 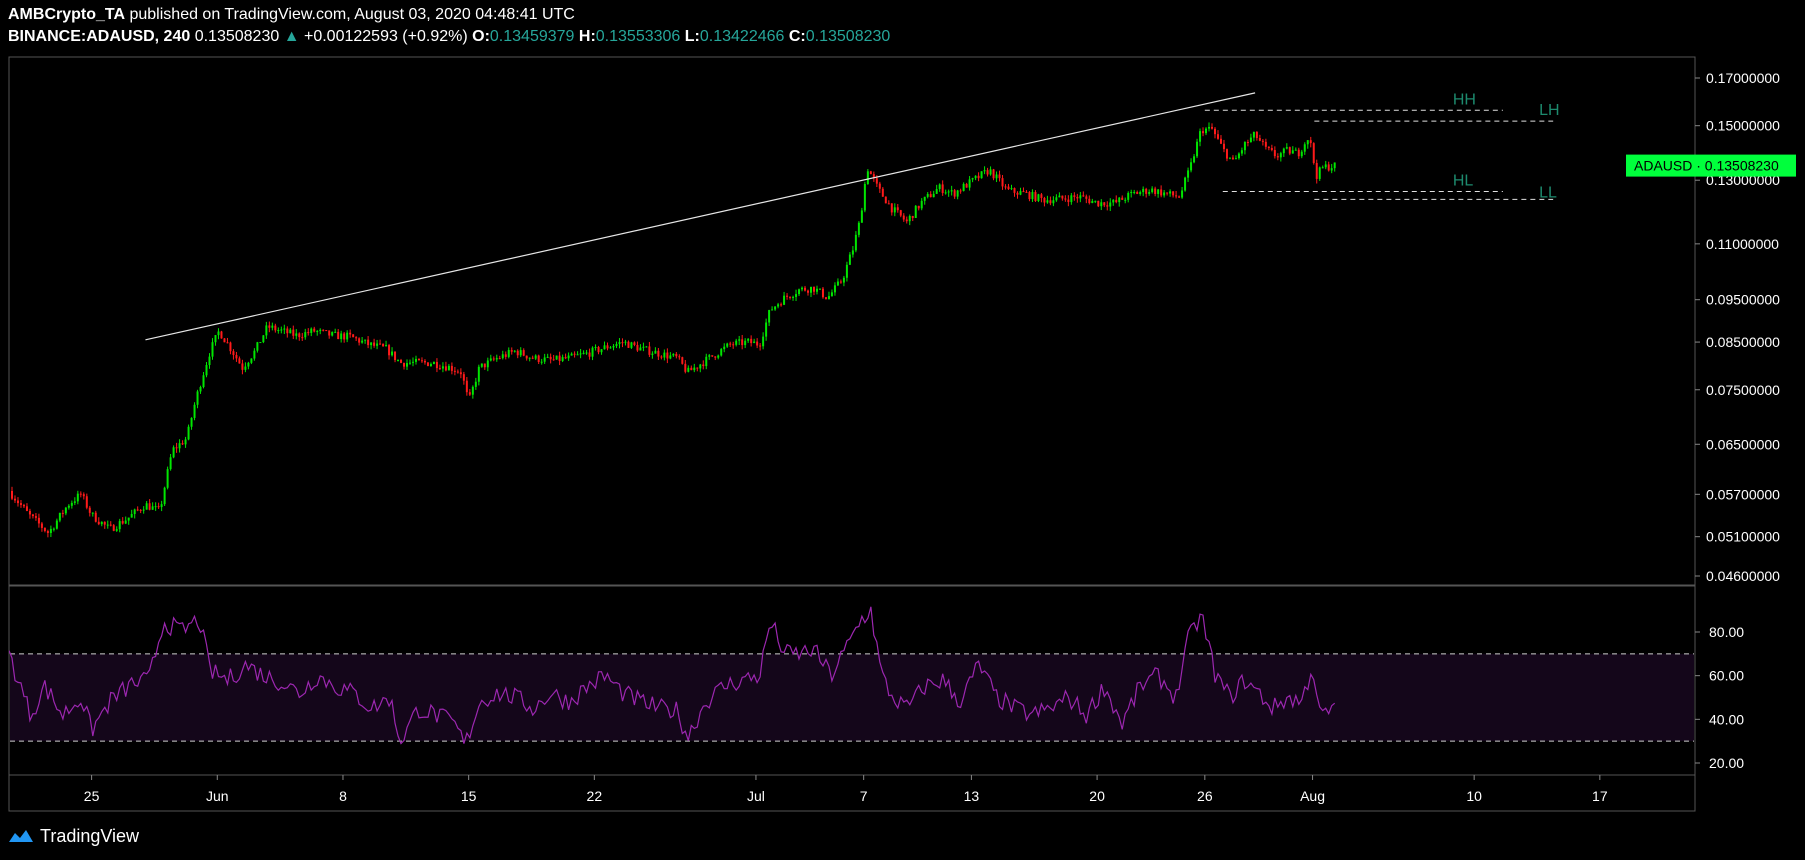 I want to click on publisher-name: AMBCrypto_TA, so click(x=67, y=14).